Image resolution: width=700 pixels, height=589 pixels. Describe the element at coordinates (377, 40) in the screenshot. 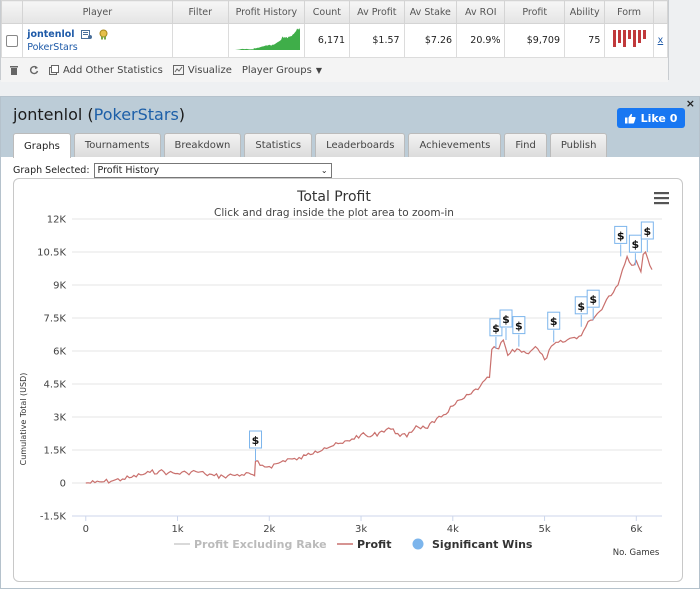

I see `av-profit-cell: $1.57` at that location.